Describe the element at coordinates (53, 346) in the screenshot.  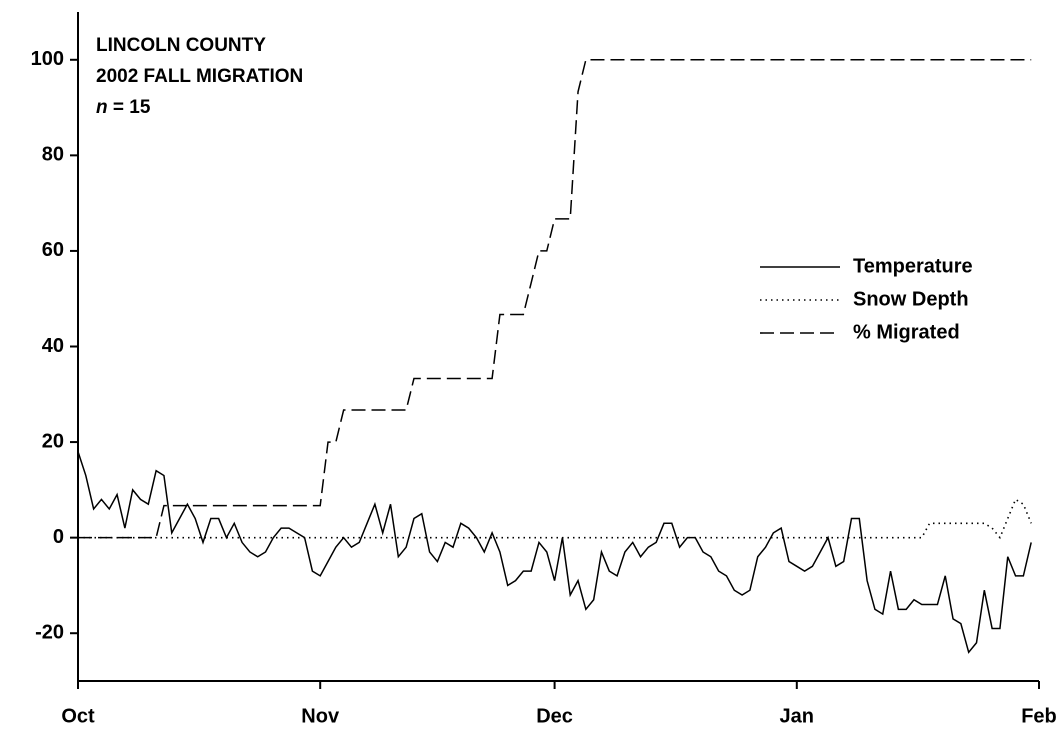
I see `y-tick-label: 40` at that location.